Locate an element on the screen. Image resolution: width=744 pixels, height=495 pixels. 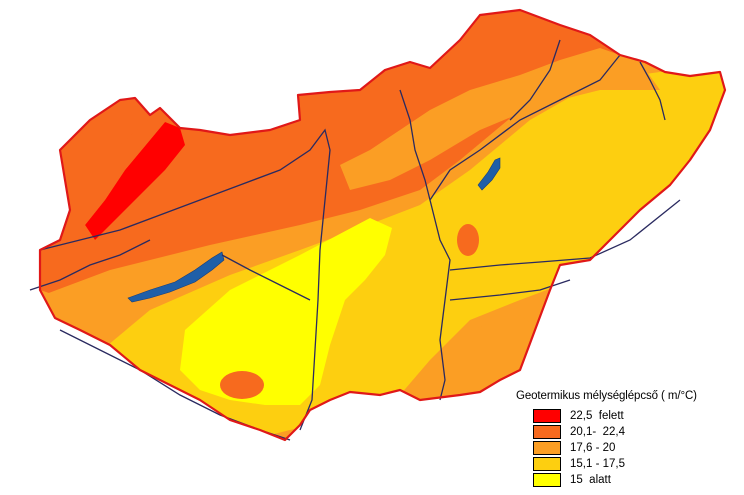
legend-label: 15 alatt is located at coordinates (590, 480).